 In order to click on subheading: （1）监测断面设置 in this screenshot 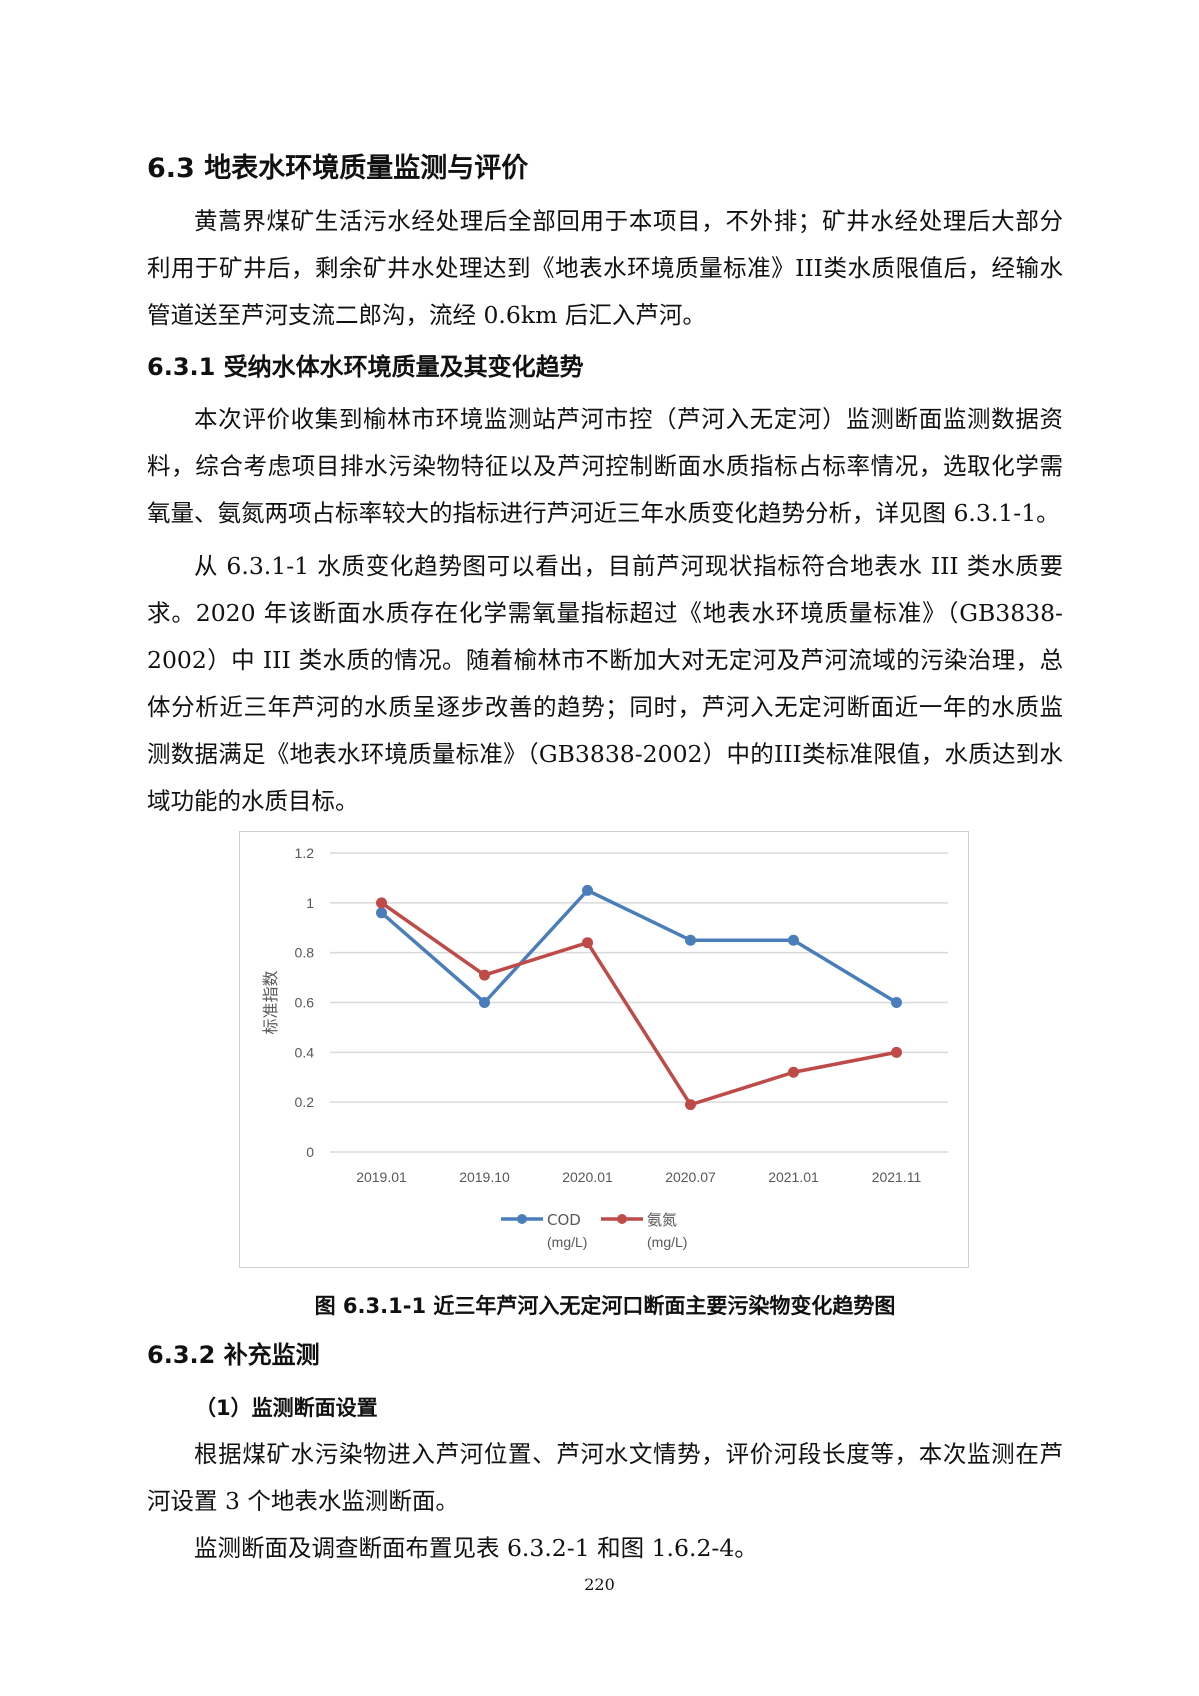, I will do `click(286, 1408)`.